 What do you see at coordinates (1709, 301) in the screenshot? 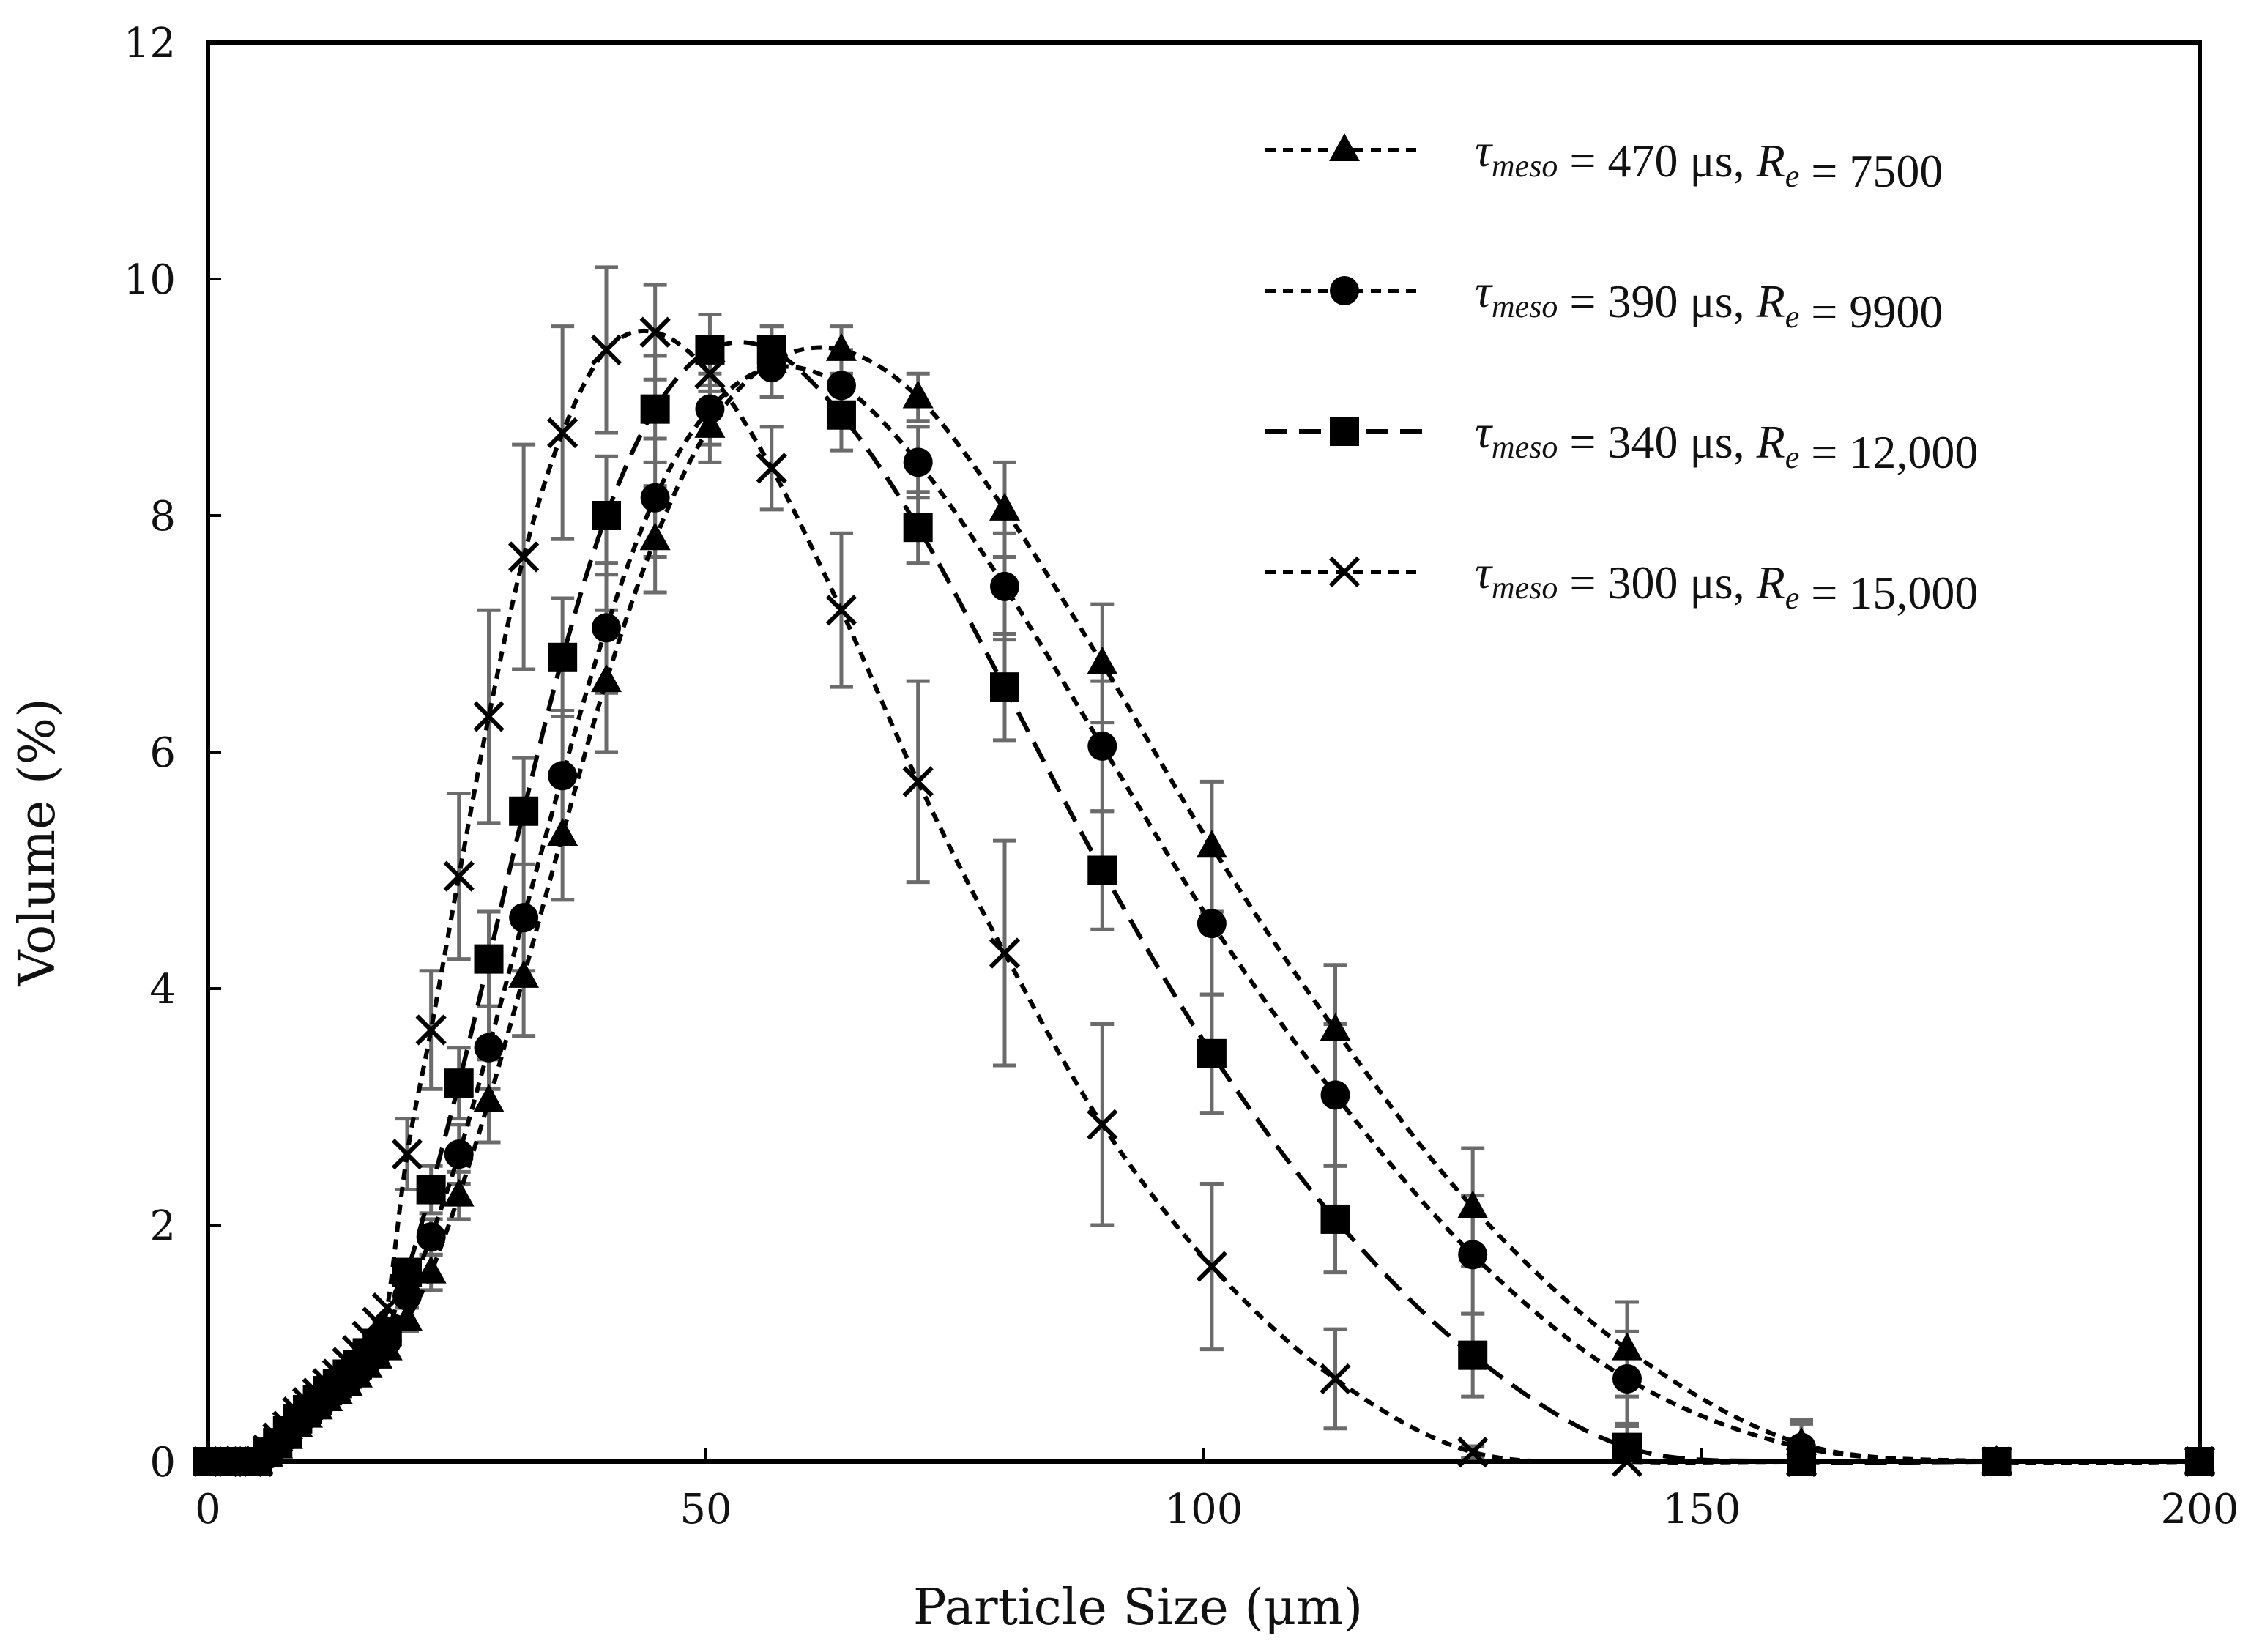
I see `legend-label: τmeso = 390 μs, Re = 9900` at bounding box center [1709, 301].